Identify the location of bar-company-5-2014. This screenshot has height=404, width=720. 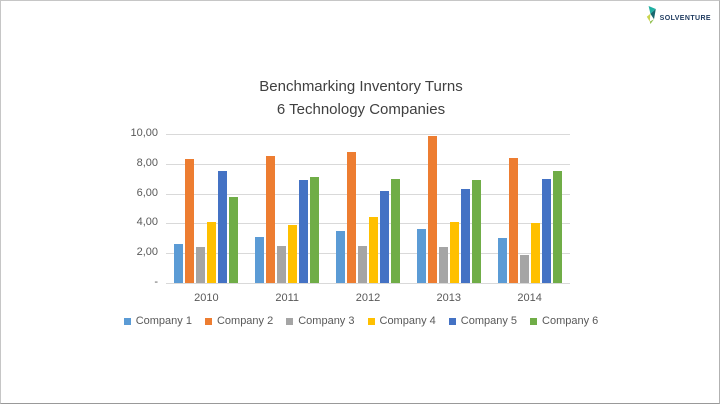
(546, 230).